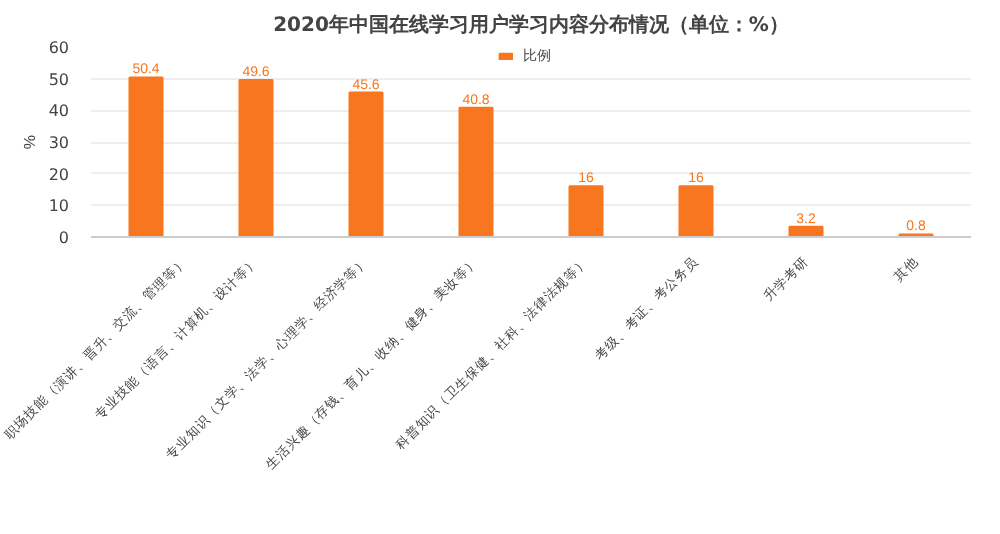 The height and width of the screenshot is (534, 1000). Describe the element at coordinates (29, 142) in the screenshot. I see `y-axis-title: %` at that location.